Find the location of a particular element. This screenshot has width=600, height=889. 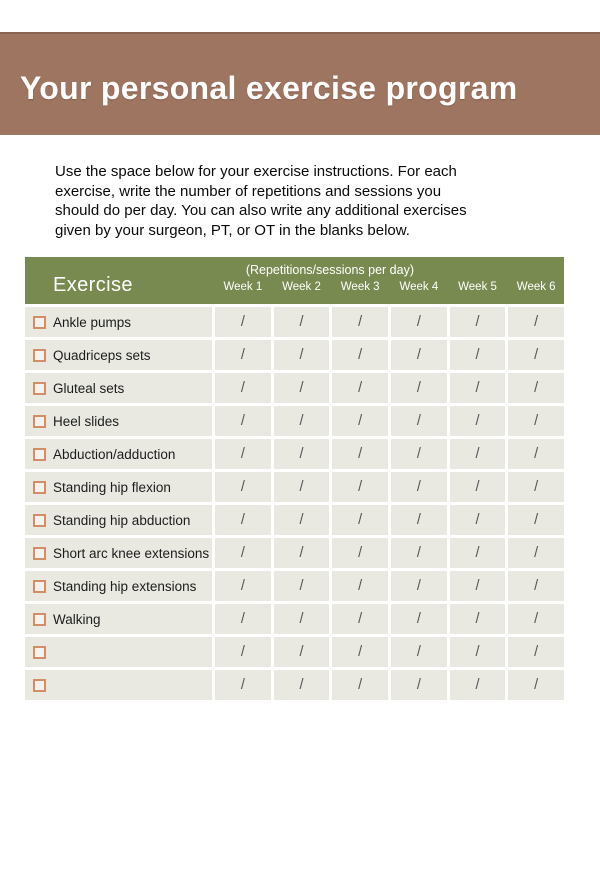

week-column-header: Week 4 is located at coordinates (419, 287).